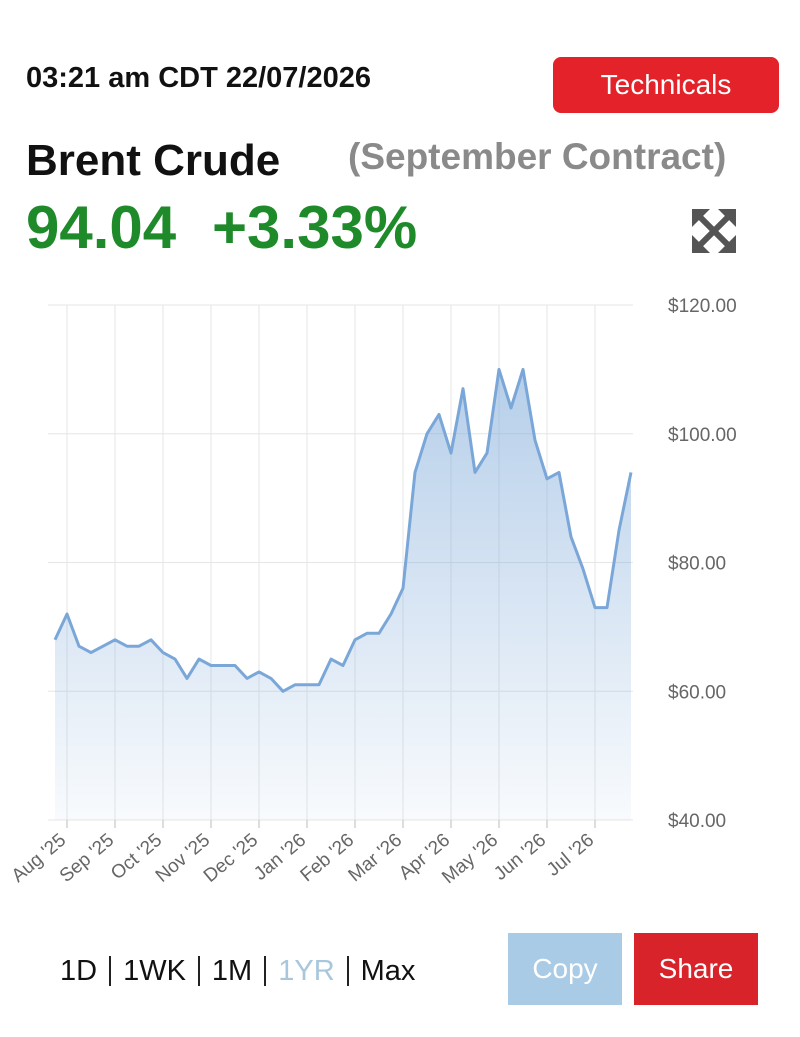 The height and width of the screenshot is (1037, 800). I want to click on y-tick-label: $100.00, so click(702, 435).